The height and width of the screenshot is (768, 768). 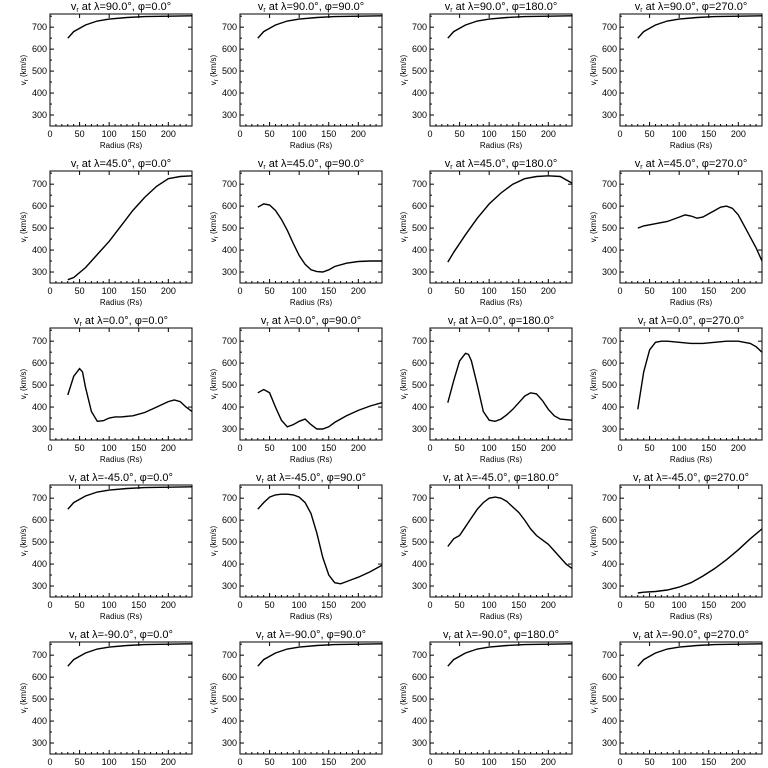 I want to click on panel-title: vr at λ=45.0°, φ=270.0°, so click(x=691, y=164).